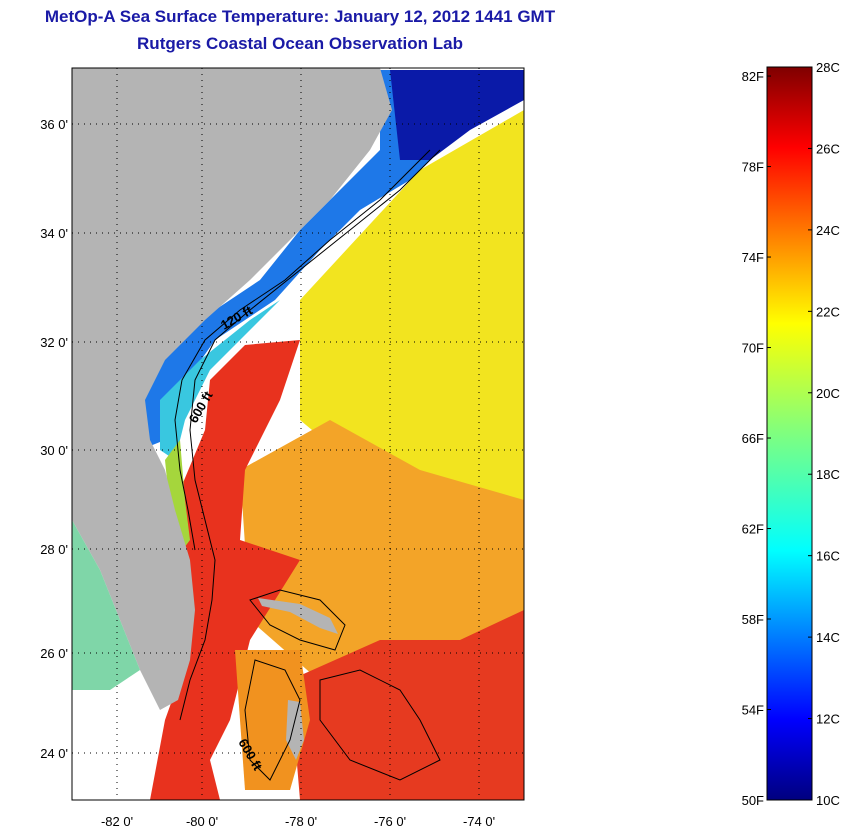 The image size is (849, 832). Describe the element at coordinates (220, 380) in the screenshot. I see `sst-cyan-coastal-band` at that location.